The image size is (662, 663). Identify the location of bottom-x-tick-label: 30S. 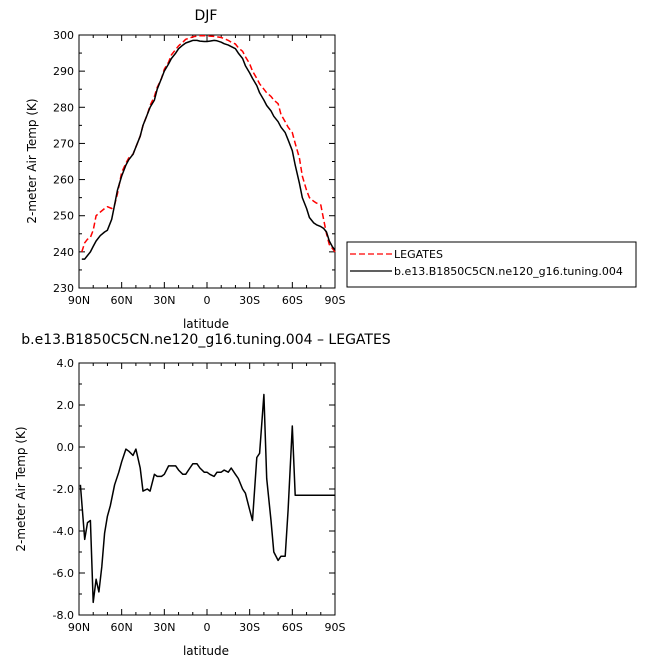
(249, 627).